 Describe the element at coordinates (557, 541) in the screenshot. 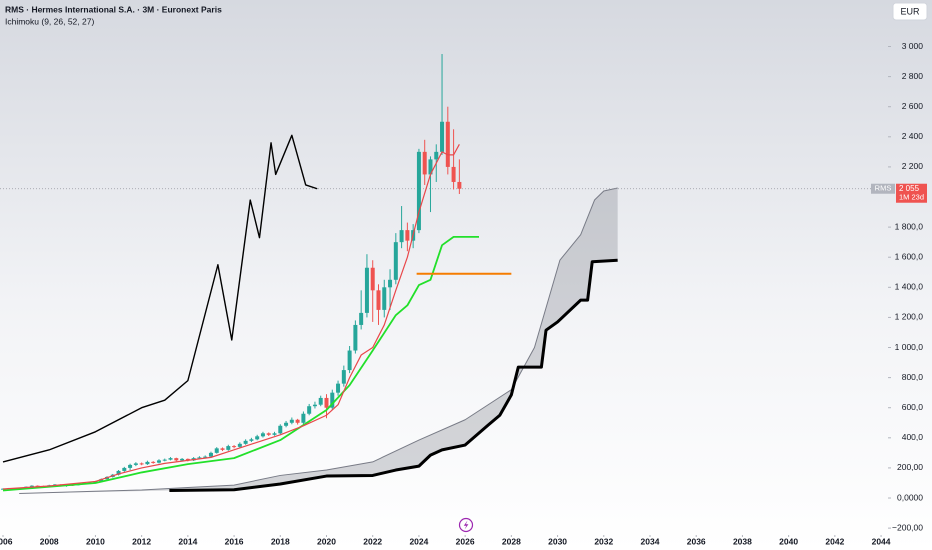

I see `x-tick-label: 2030` at that location.